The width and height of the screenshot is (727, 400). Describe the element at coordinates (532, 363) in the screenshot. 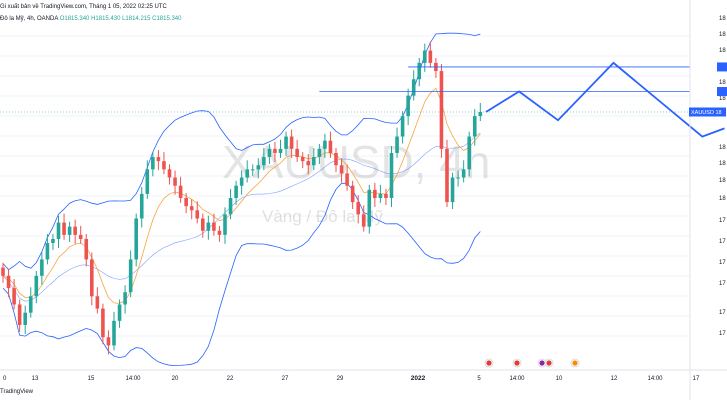

I see `economic-events` at that location.